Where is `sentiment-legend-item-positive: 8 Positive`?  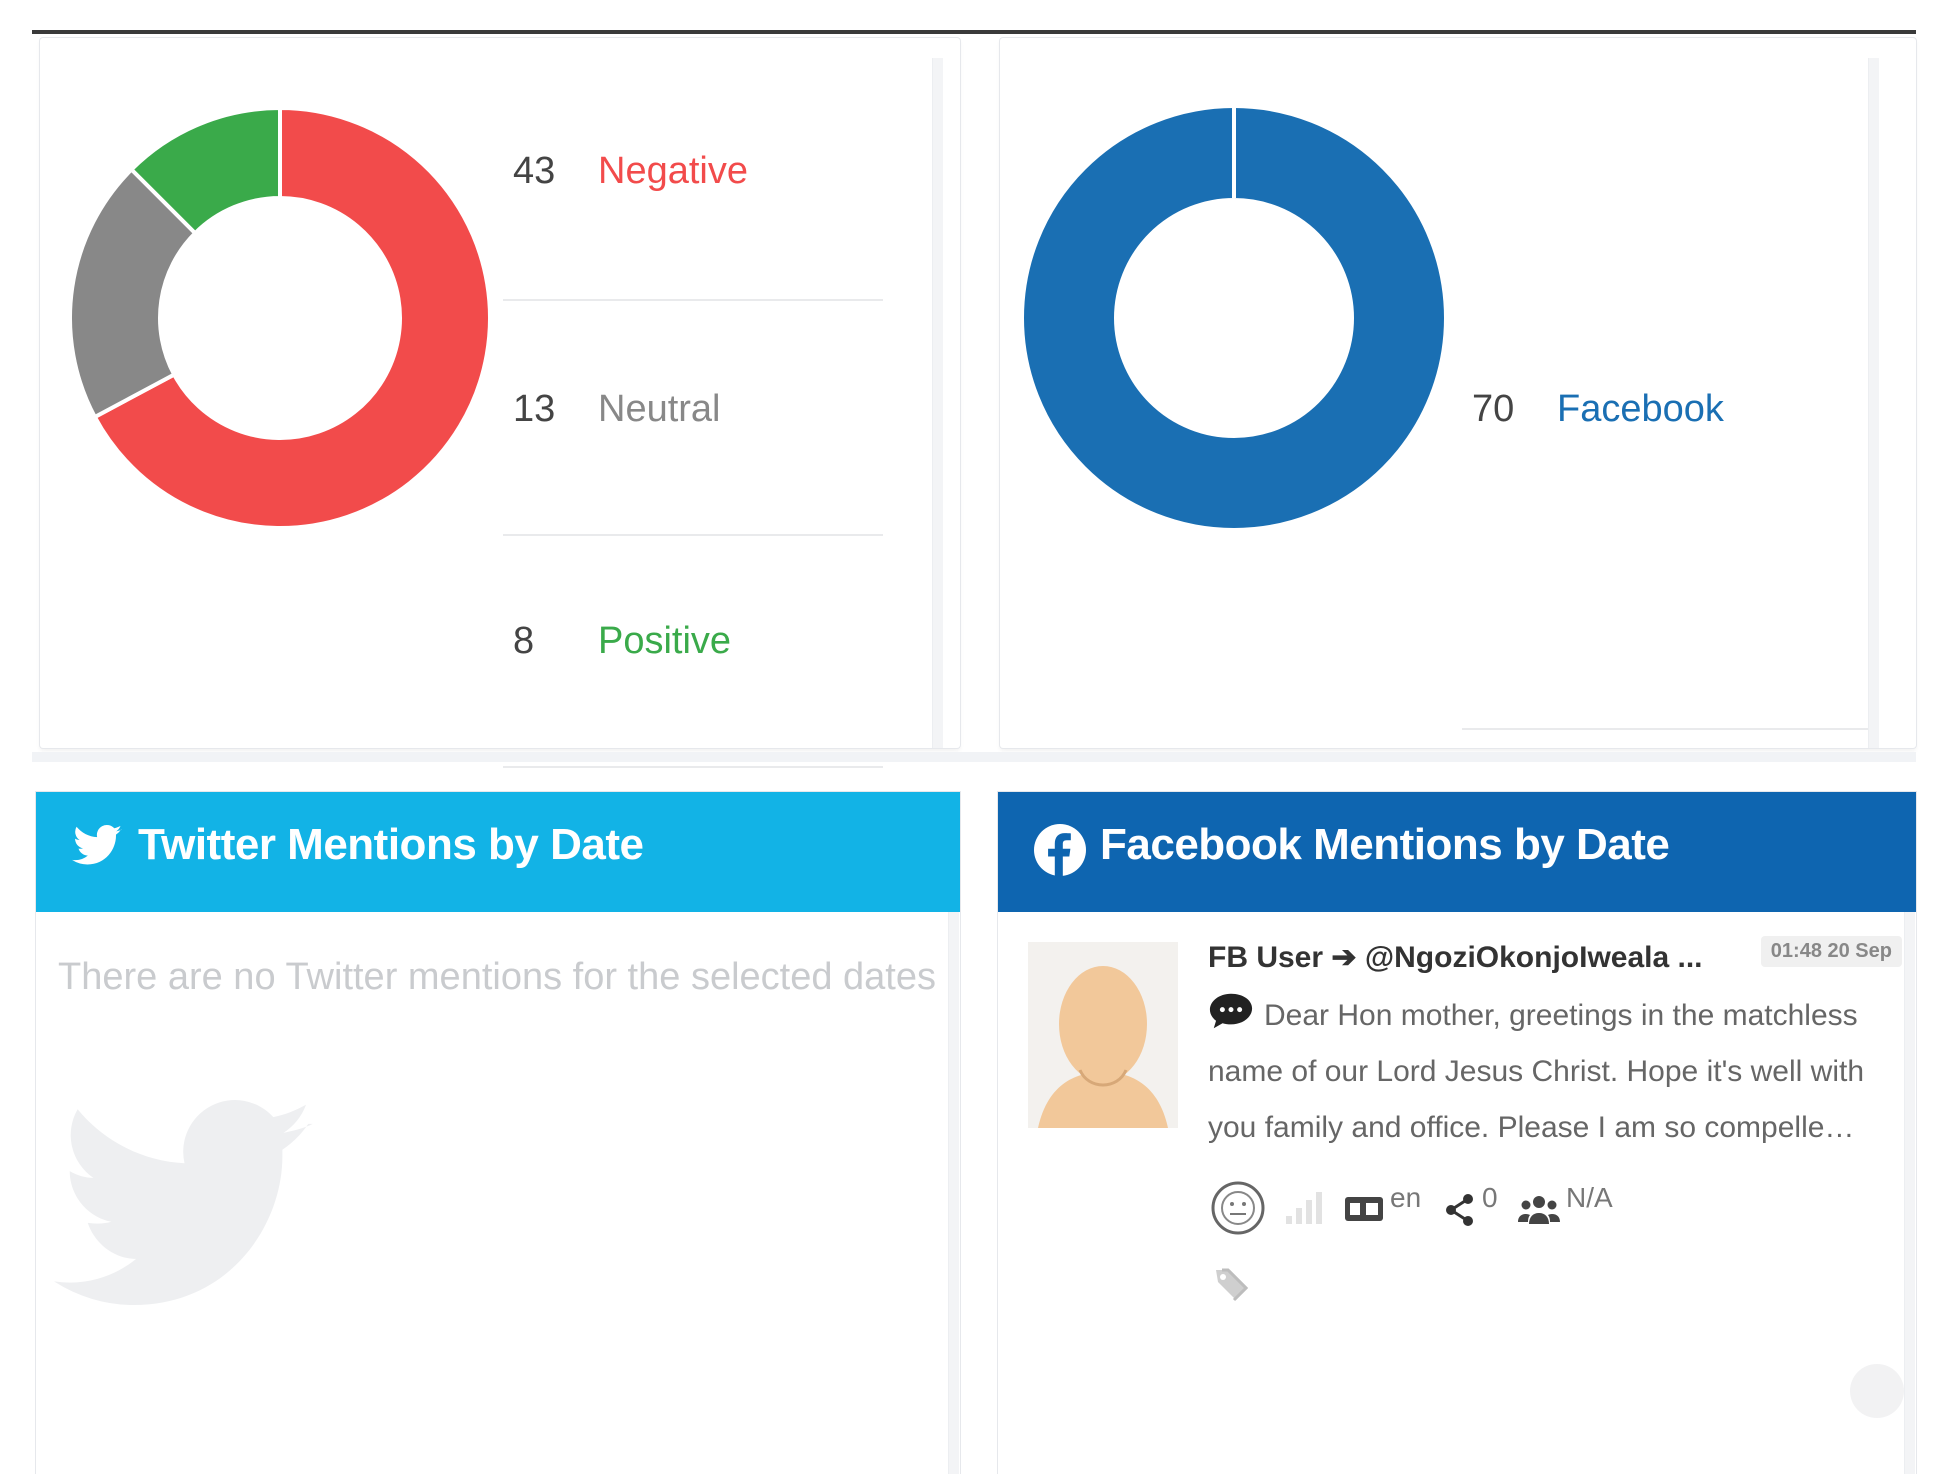
sentiment-legend-item-positive: 8 Positive is located at coordinates (723, 650).